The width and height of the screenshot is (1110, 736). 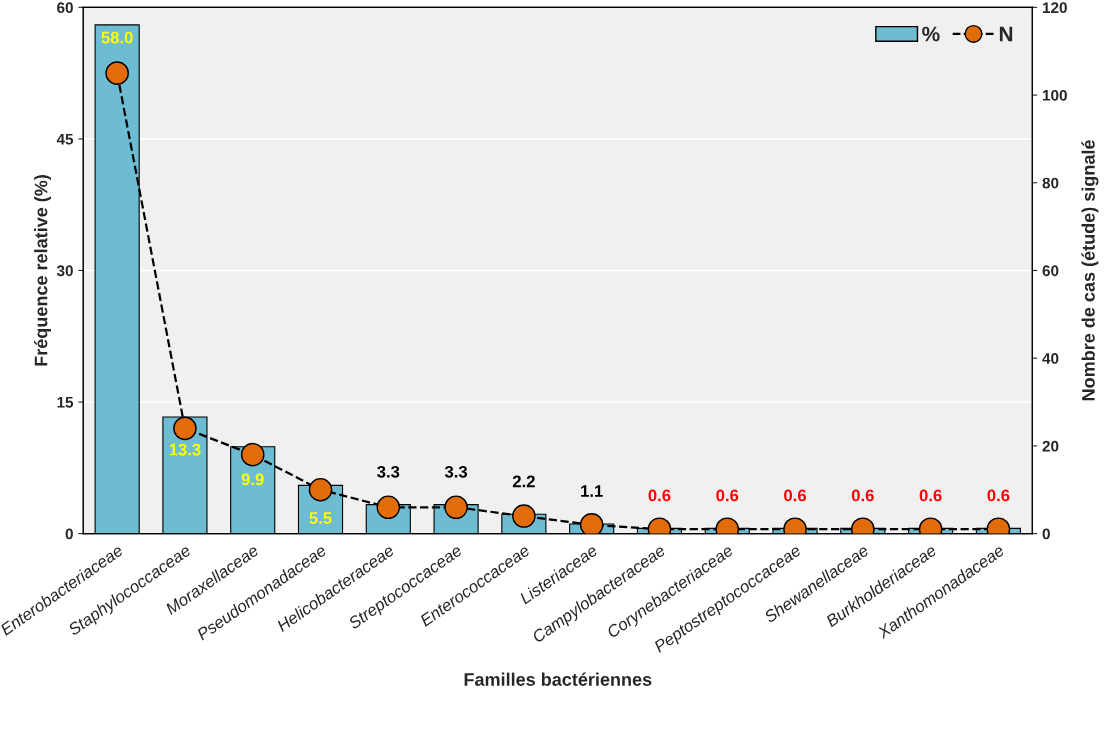 I want to click on legend-label: %, so click(x=931, y=34).